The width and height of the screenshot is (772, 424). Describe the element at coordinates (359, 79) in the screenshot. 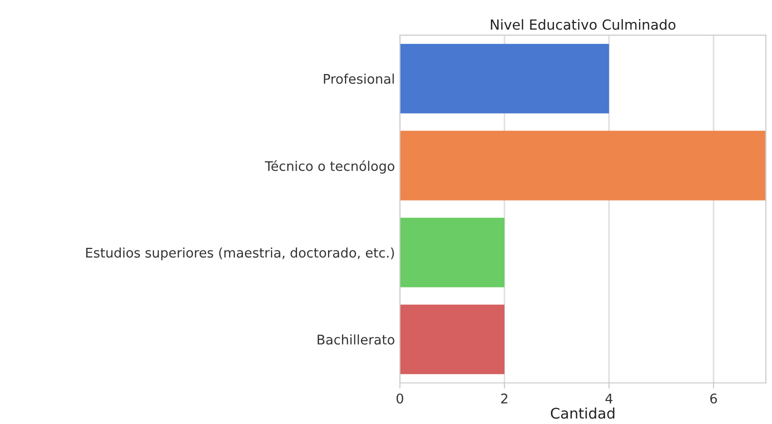

I see `y-tick-label: Profesional` at that location.